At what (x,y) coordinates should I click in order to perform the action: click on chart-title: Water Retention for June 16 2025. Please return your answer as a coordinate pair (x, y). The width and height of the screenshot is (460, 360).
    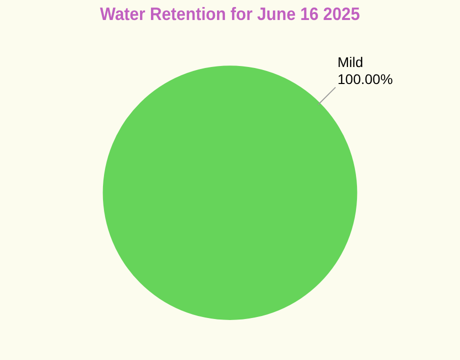
    Looking at the image, I should click on (230, 13).